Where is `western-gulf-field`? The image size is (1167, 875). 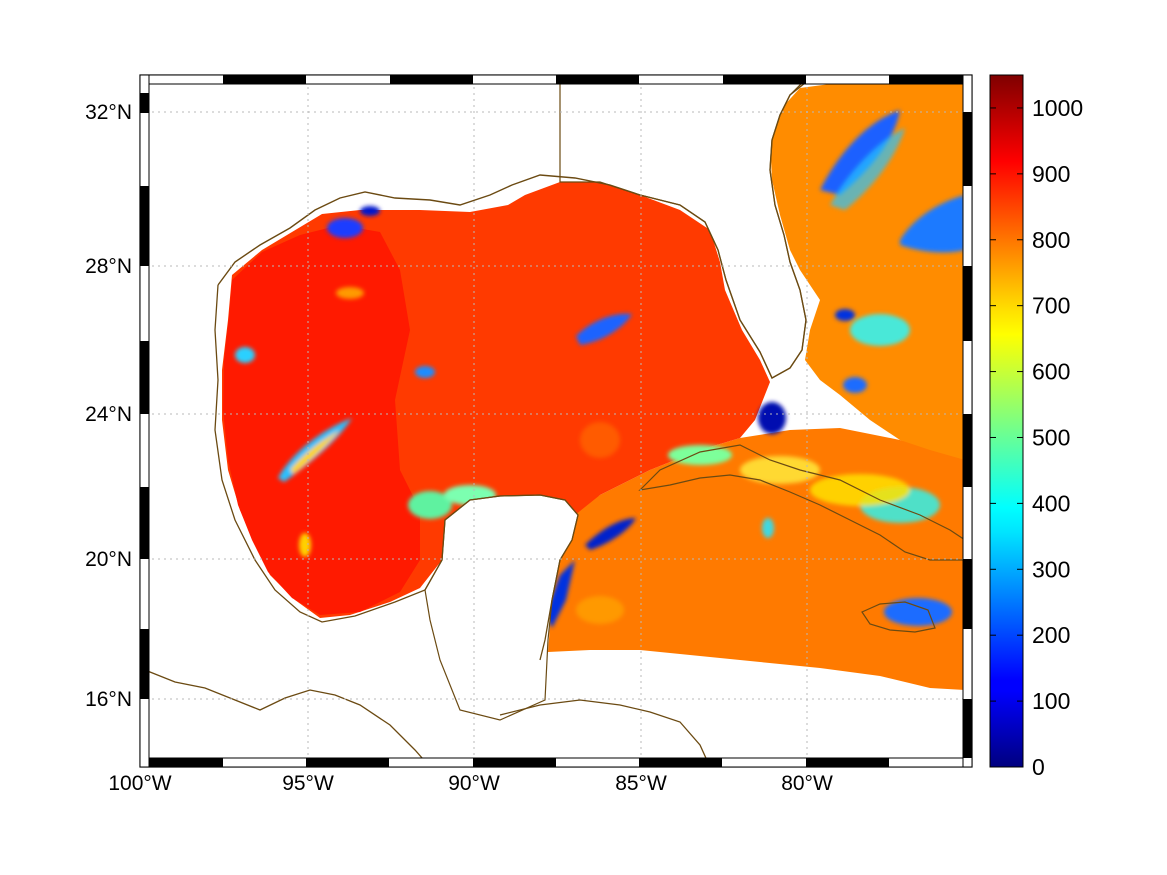 western-gulf-field is located at coordinates (321, 420).